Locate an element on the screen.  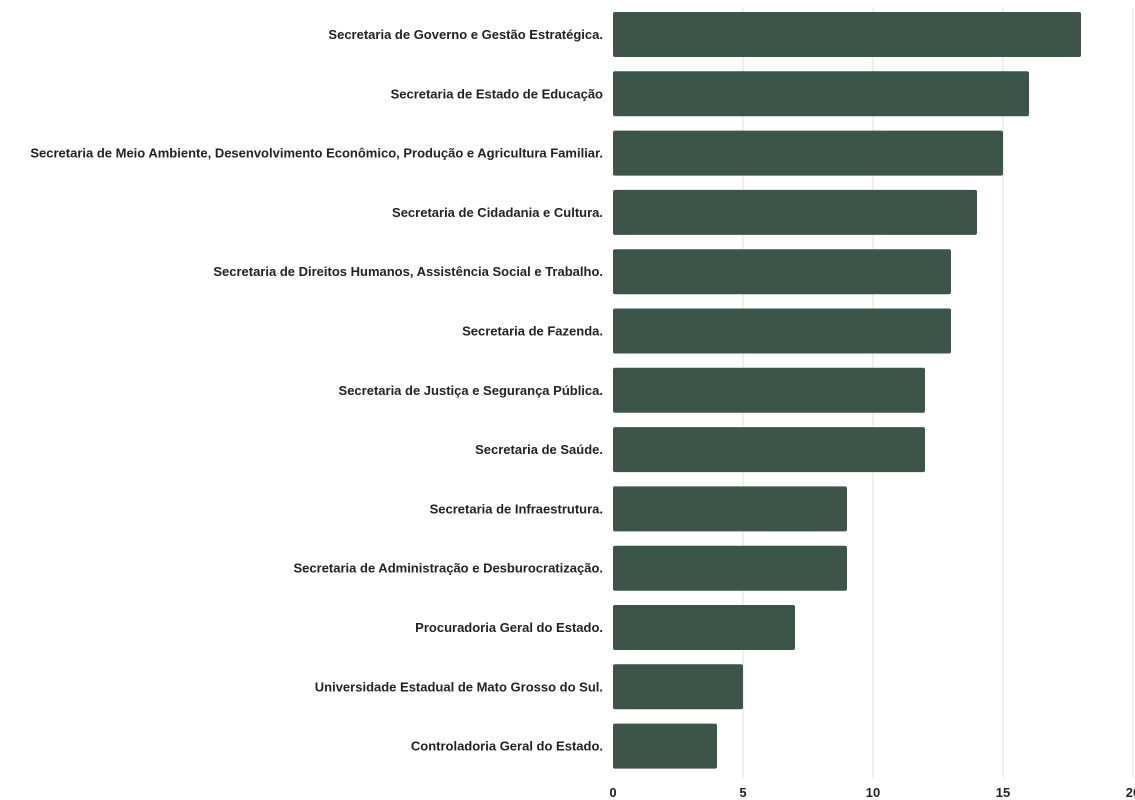
x-tick-label: 5 is located at coordinates (742, 792).